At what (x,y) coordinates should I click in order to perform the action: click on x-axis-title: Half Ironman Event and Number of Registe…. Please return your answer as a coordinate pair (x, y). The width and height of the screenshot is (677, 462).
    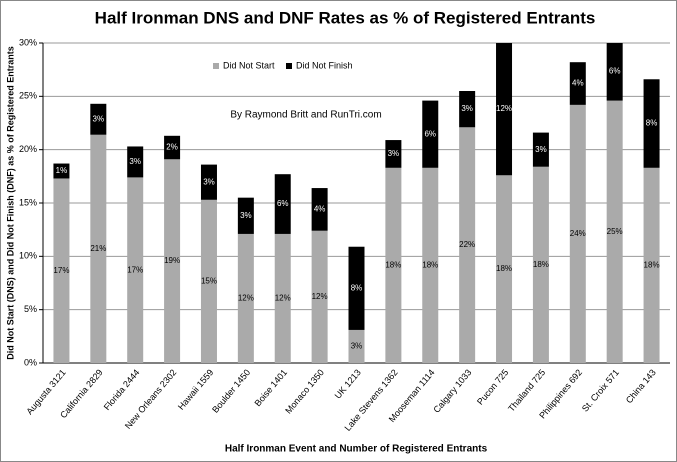
    Looking at the image, I should click on (356, 449).